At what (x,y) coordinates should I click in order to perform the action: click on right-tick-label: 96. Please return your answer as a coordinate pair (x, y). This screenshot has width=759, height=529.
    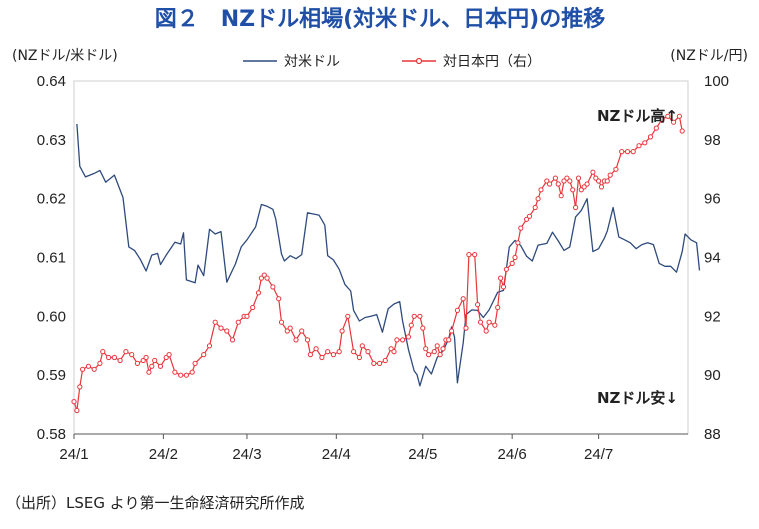
    Looking at the image, I should click on (712, 199).